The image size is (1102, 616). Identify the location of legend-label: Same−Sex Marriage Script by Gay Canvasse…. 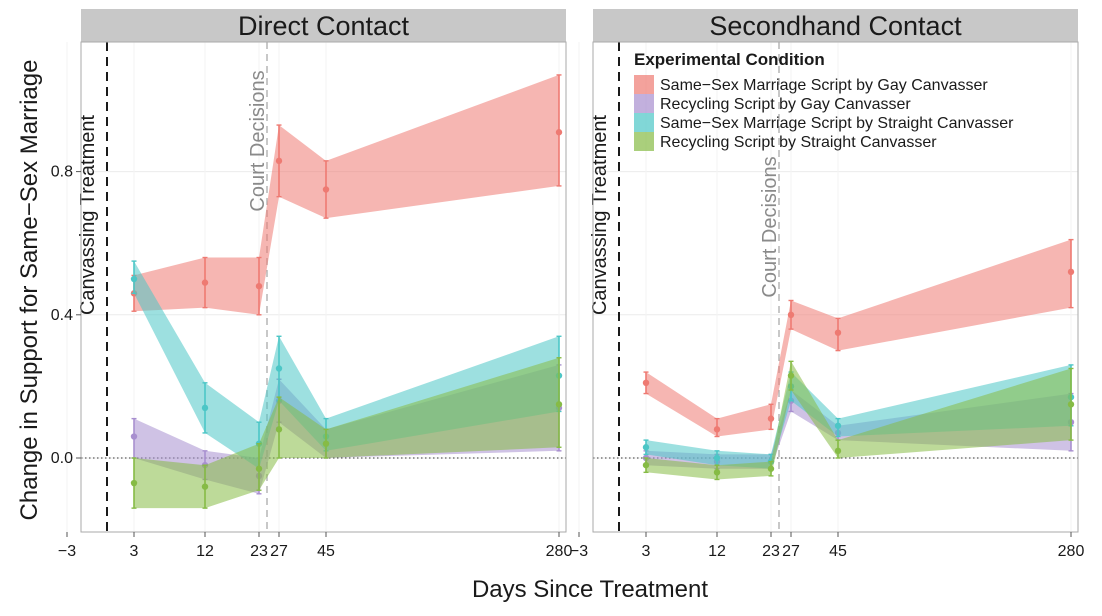
(824, 85).